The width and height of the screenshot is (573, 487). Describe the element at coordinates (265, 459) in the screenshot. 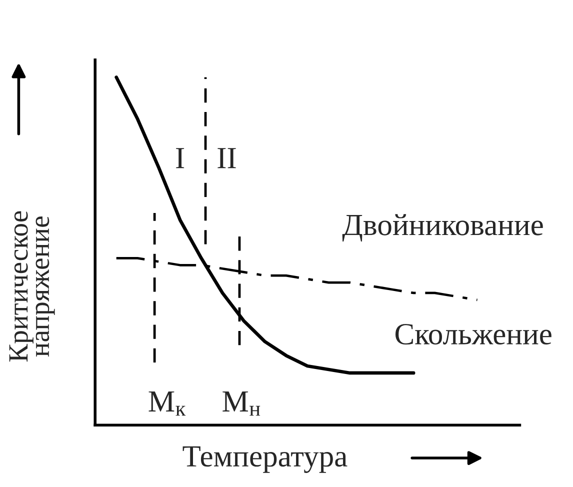

I see `x-axis-title: Температура` at that location.